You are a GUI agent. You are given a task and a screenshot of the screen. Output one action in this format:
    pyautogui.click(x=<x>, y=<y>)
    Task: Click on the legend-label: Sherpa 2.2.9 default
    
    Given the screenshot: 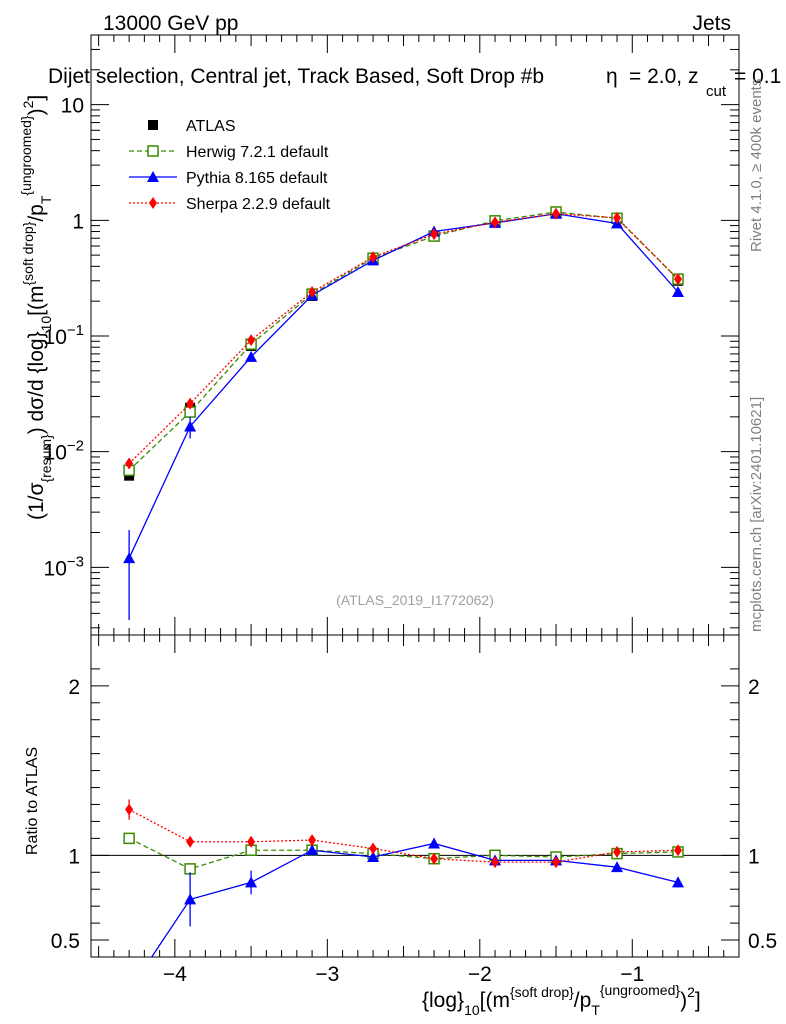 What is the action you would take?
    pyautogui.click(x=258, y=204)
    